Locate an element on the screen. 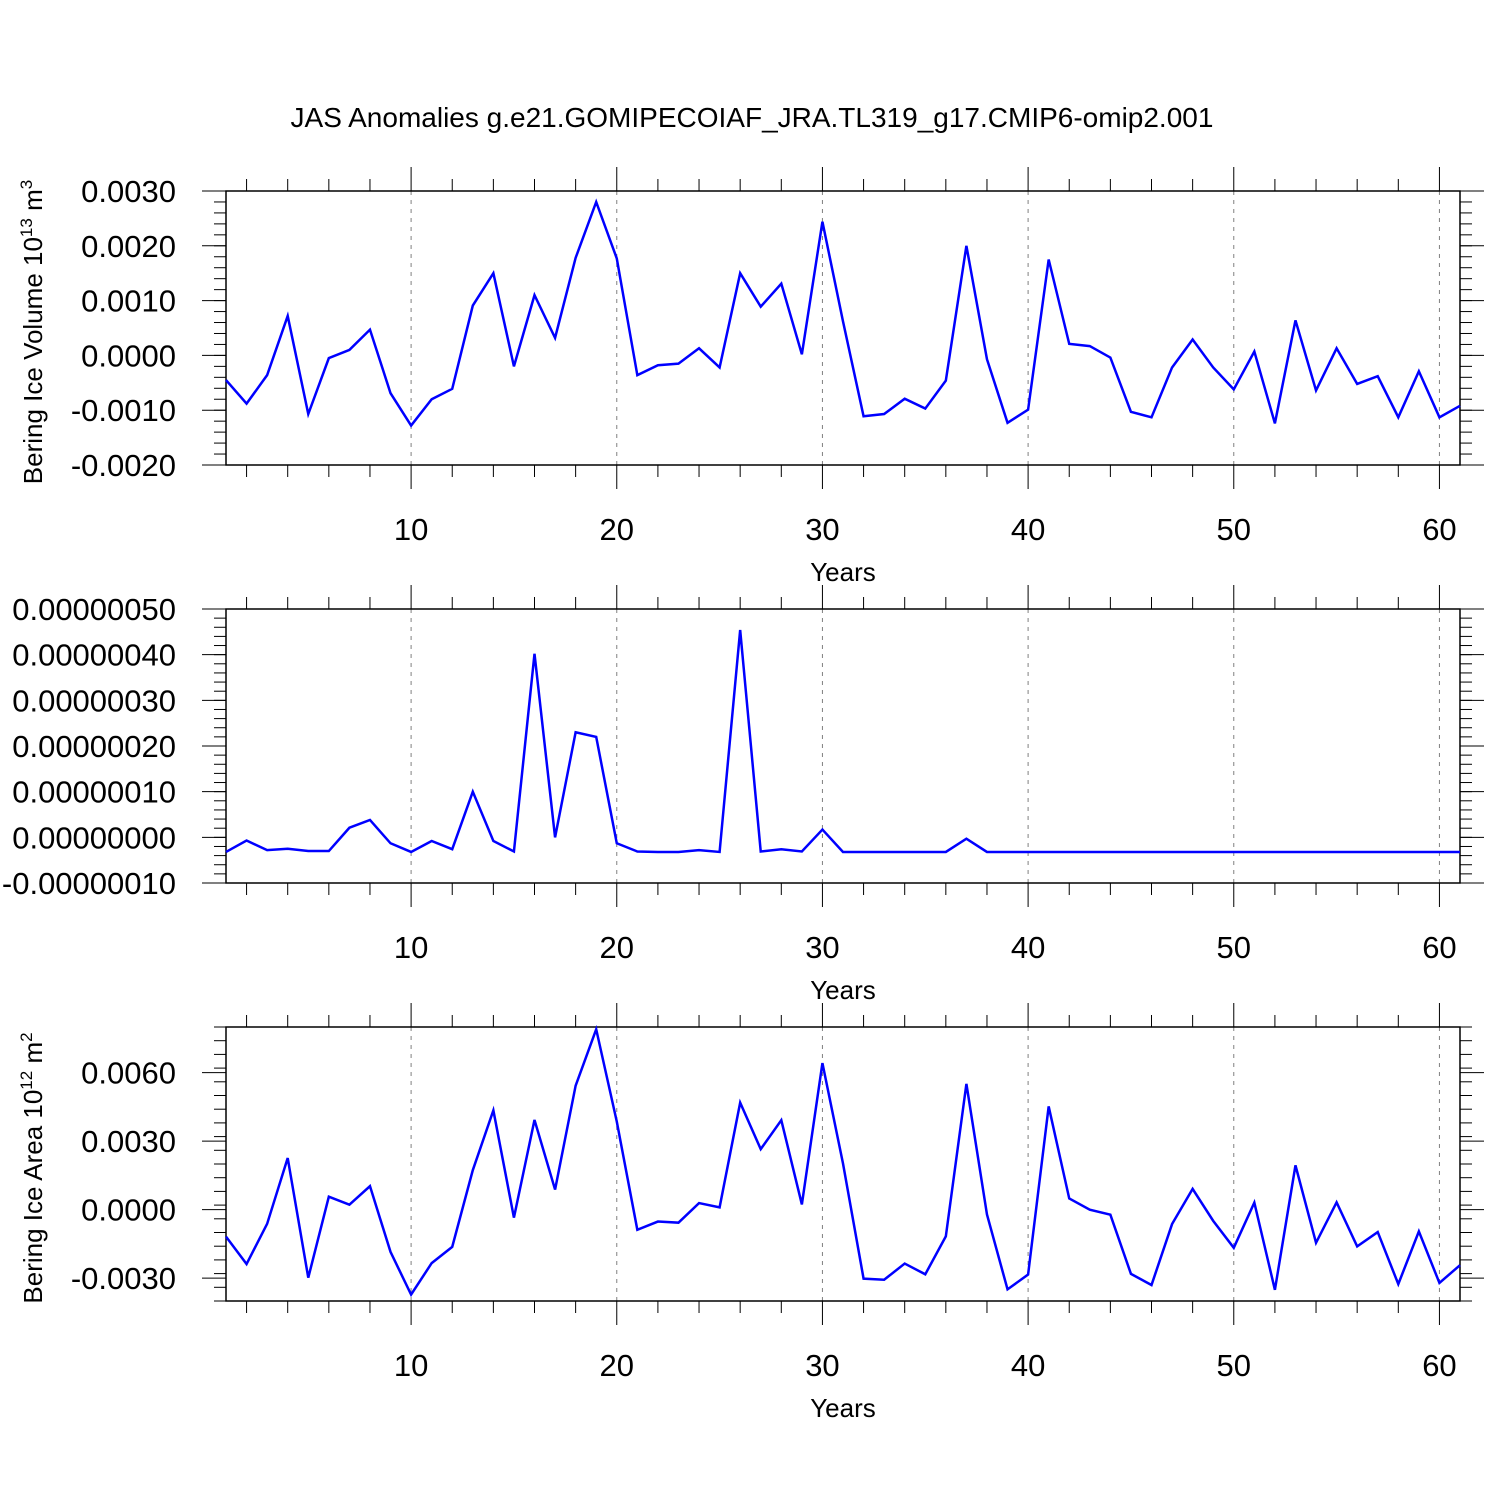 Image resolution: width=1500 pixels, height=1500 pixels. y-tick-label: -0.00000010 is located at coordinates (89, 883).